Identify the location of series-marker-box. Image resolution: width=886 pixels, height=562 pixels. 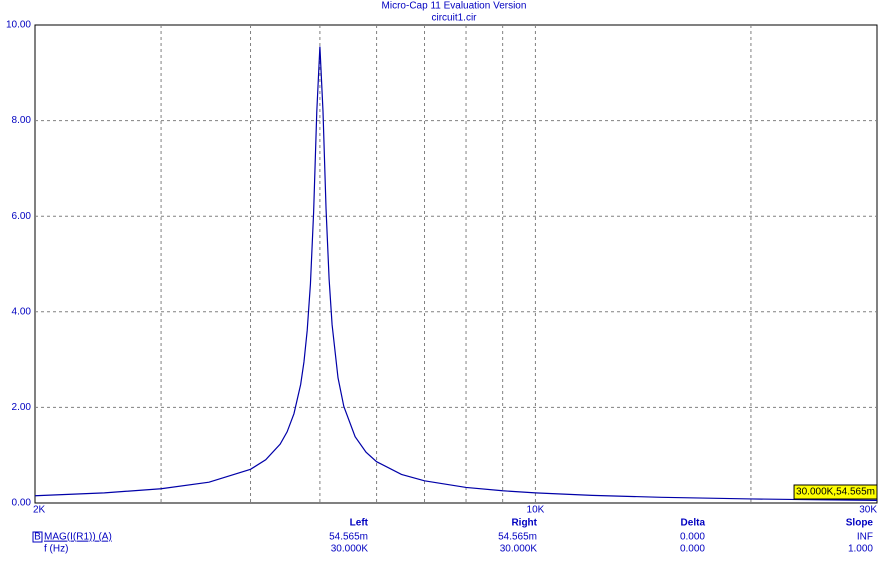
(37, 537).